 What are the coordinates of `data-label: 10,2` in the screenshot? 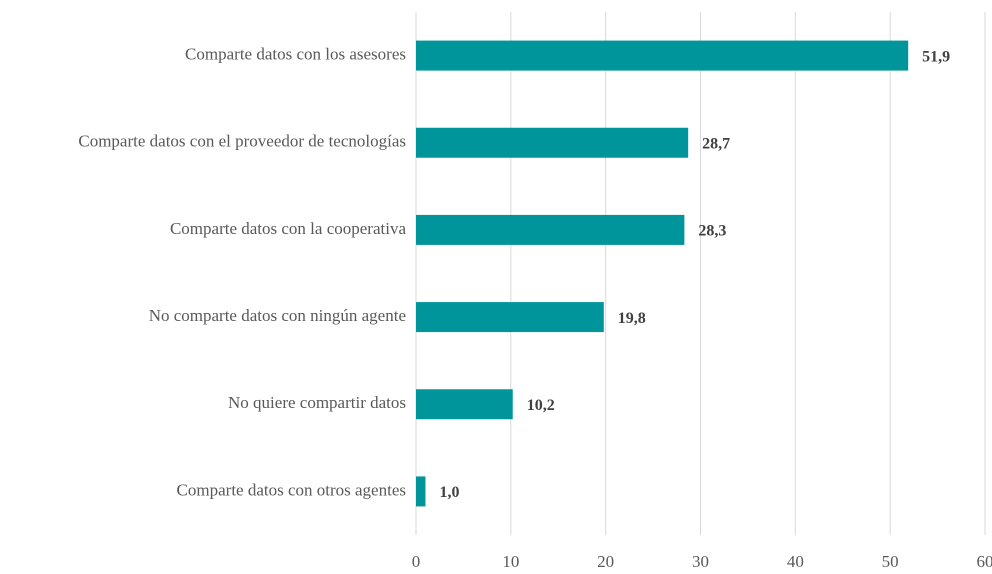 It's located at (541, 405).